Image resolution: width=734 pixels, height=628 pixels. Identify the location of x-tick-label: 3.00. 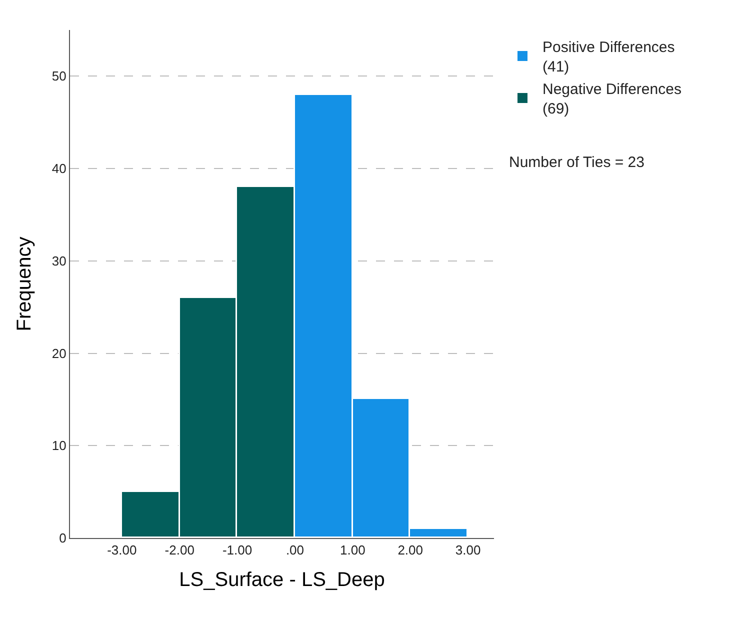
(468, 550).